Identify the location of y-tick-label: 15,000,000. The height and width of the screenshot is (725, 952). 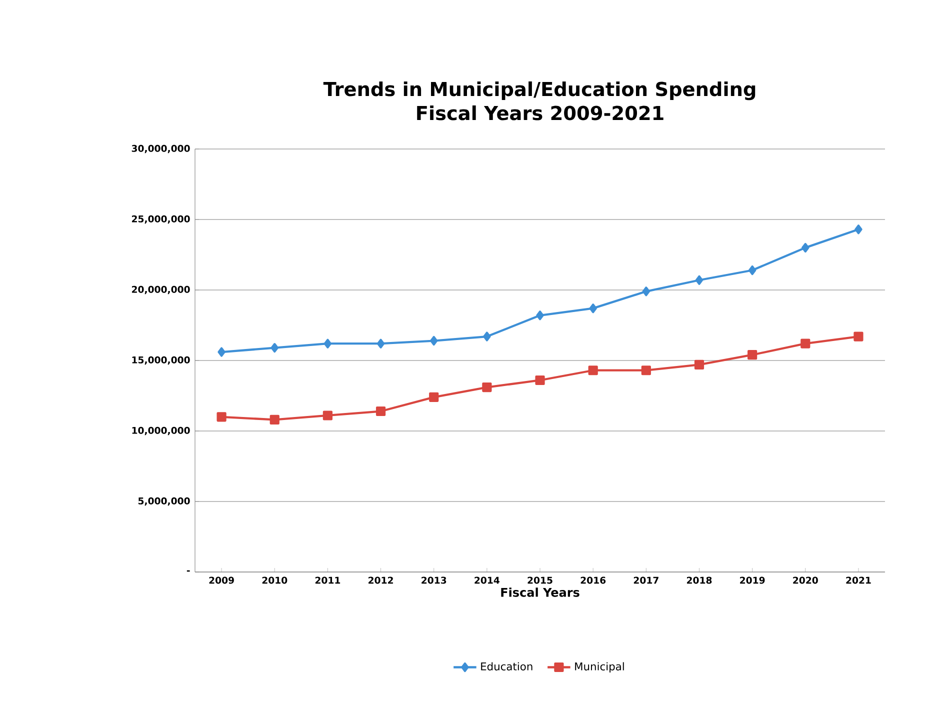
(161, 360).